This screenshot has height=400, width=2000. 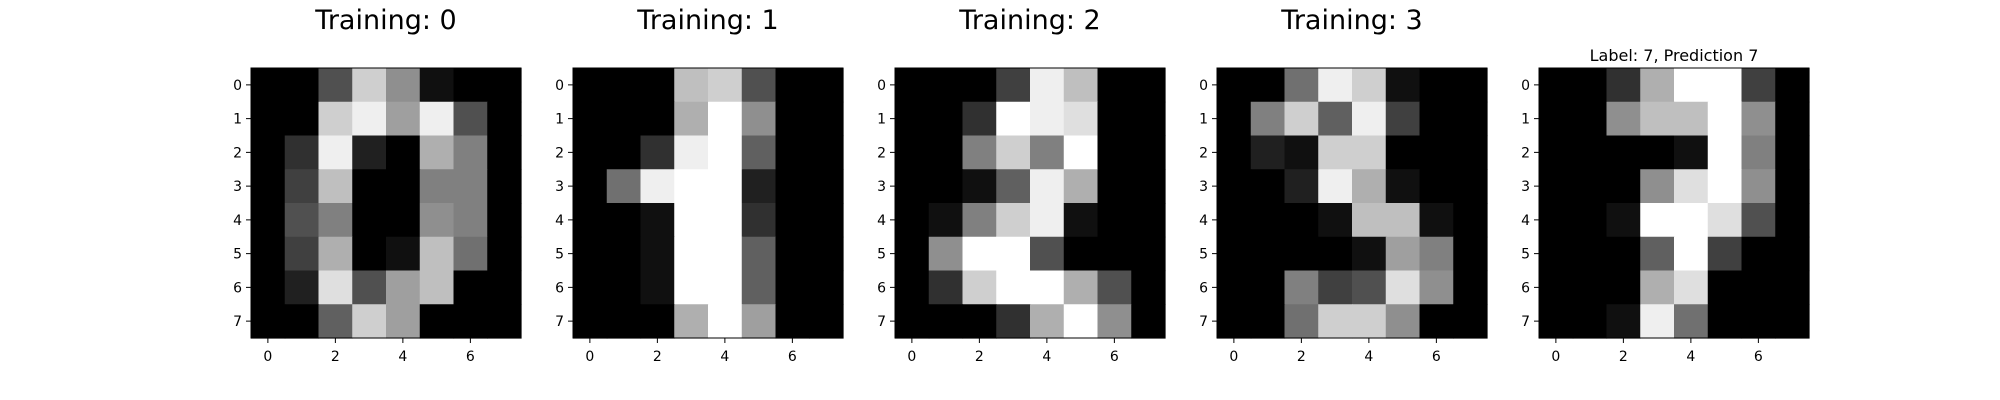 What do you see at coordinates (559, 187) in the screenshot?
I see `y-tick-label: 3` at bounding box center [559, 187].